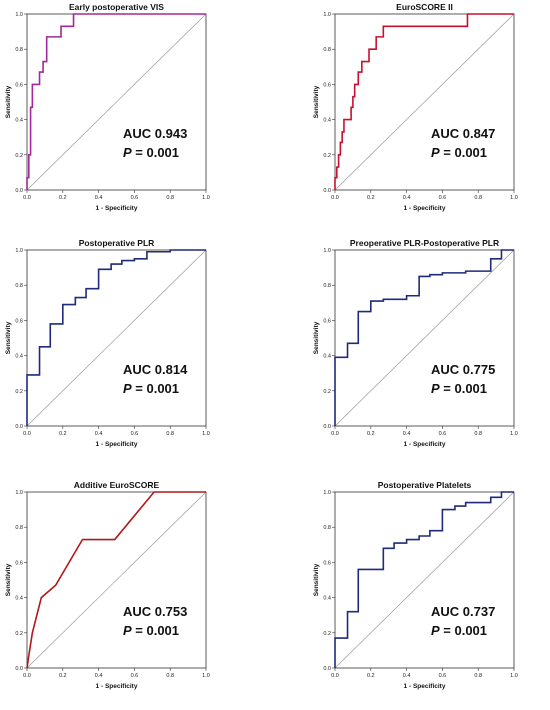 The height and width of the screenshot is (710, 550). I want to click on chart-title: Early postoperative VIS, so click(116, 7).